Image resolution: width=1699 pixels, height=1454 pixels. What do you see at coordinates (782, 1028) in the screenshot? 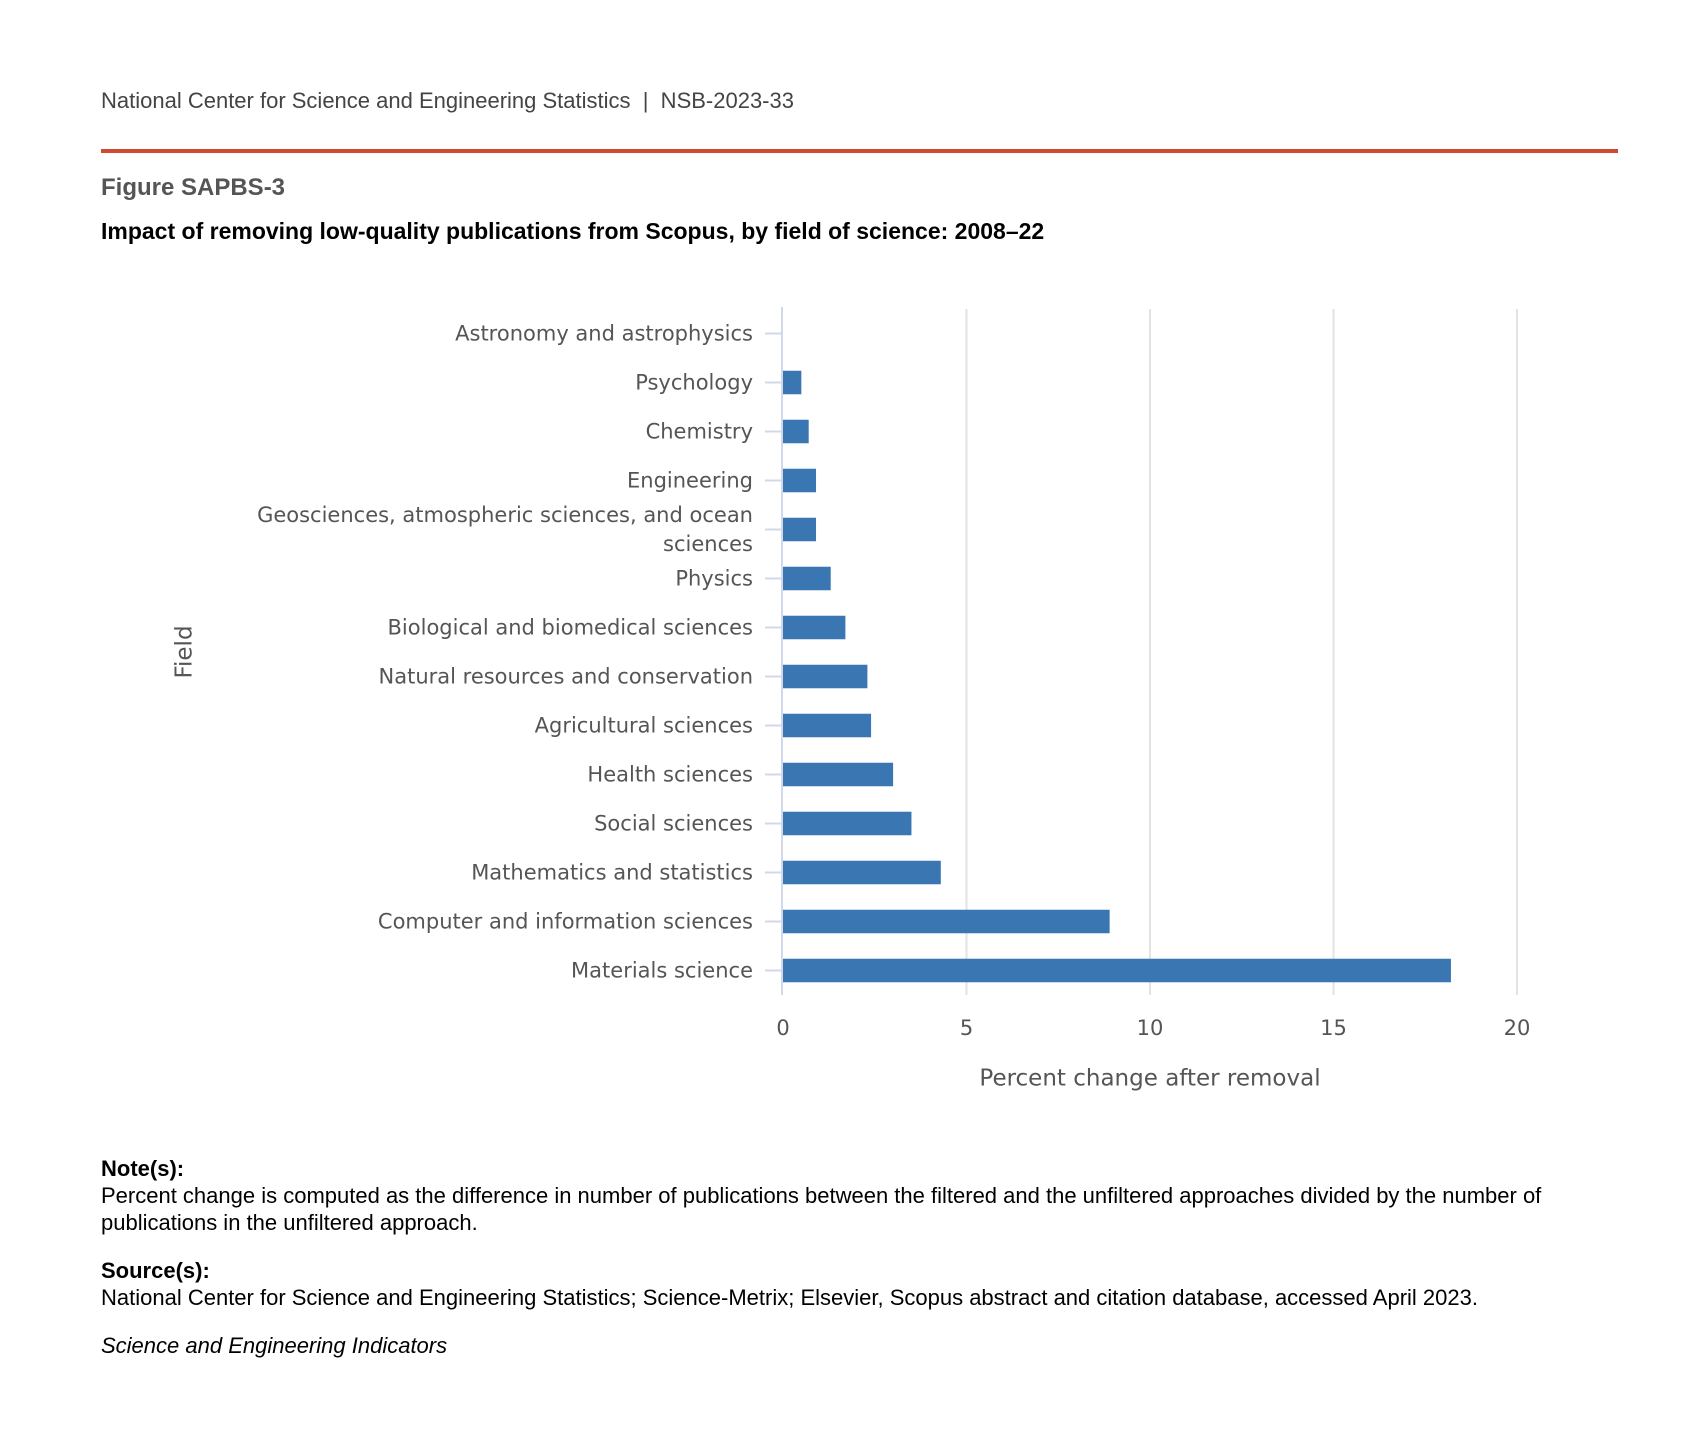
I see `x-tick-label: 0` at bounding box center [782, 1028].